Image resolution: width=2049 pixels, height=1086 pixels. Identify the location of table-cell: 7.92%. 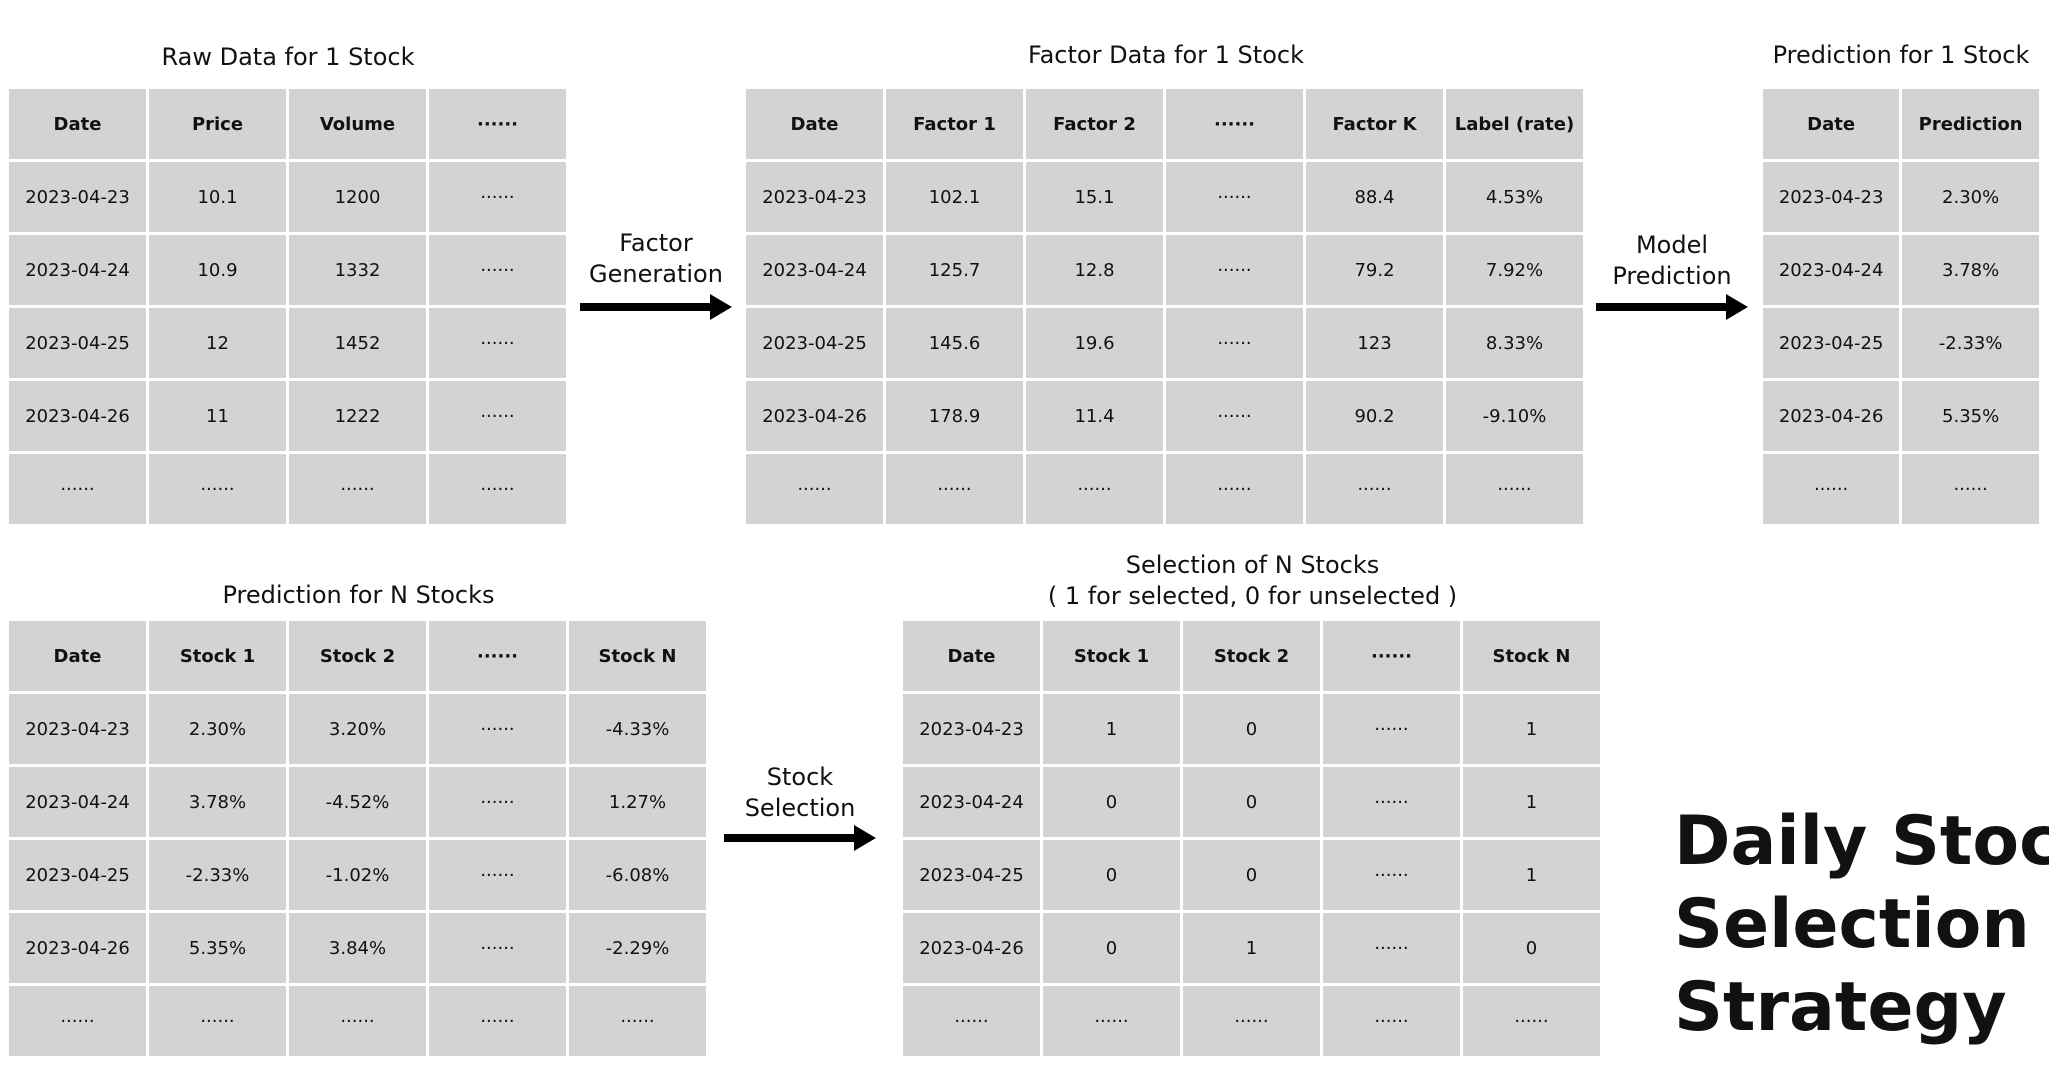
(1514, 270).